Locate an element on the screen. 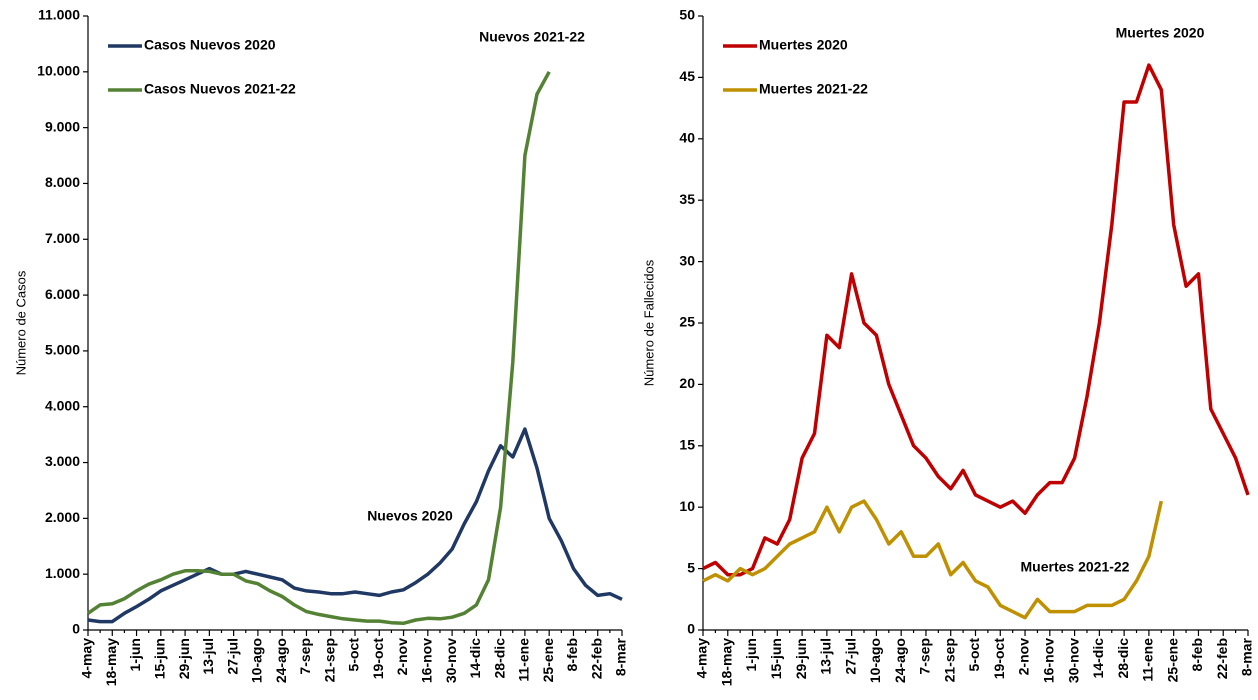  y-tick-label: 9.000 is located at coordinates (62, 126).